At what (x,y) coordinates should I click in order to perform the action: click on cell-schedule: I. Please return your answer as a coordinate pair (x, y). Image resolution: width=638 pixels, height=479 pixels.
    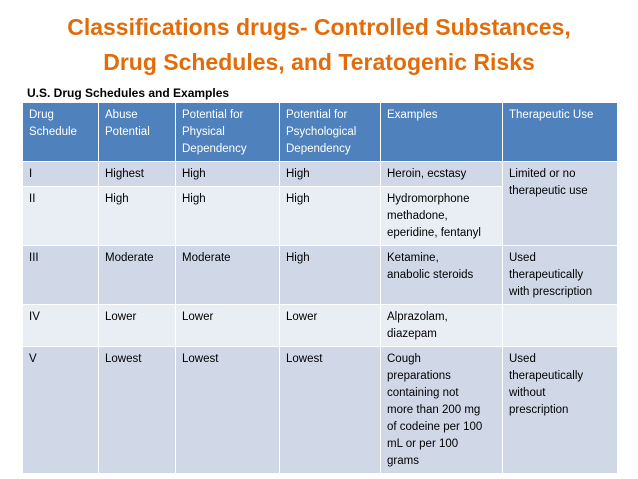
    Looking at the image, I should click on (60, 174).